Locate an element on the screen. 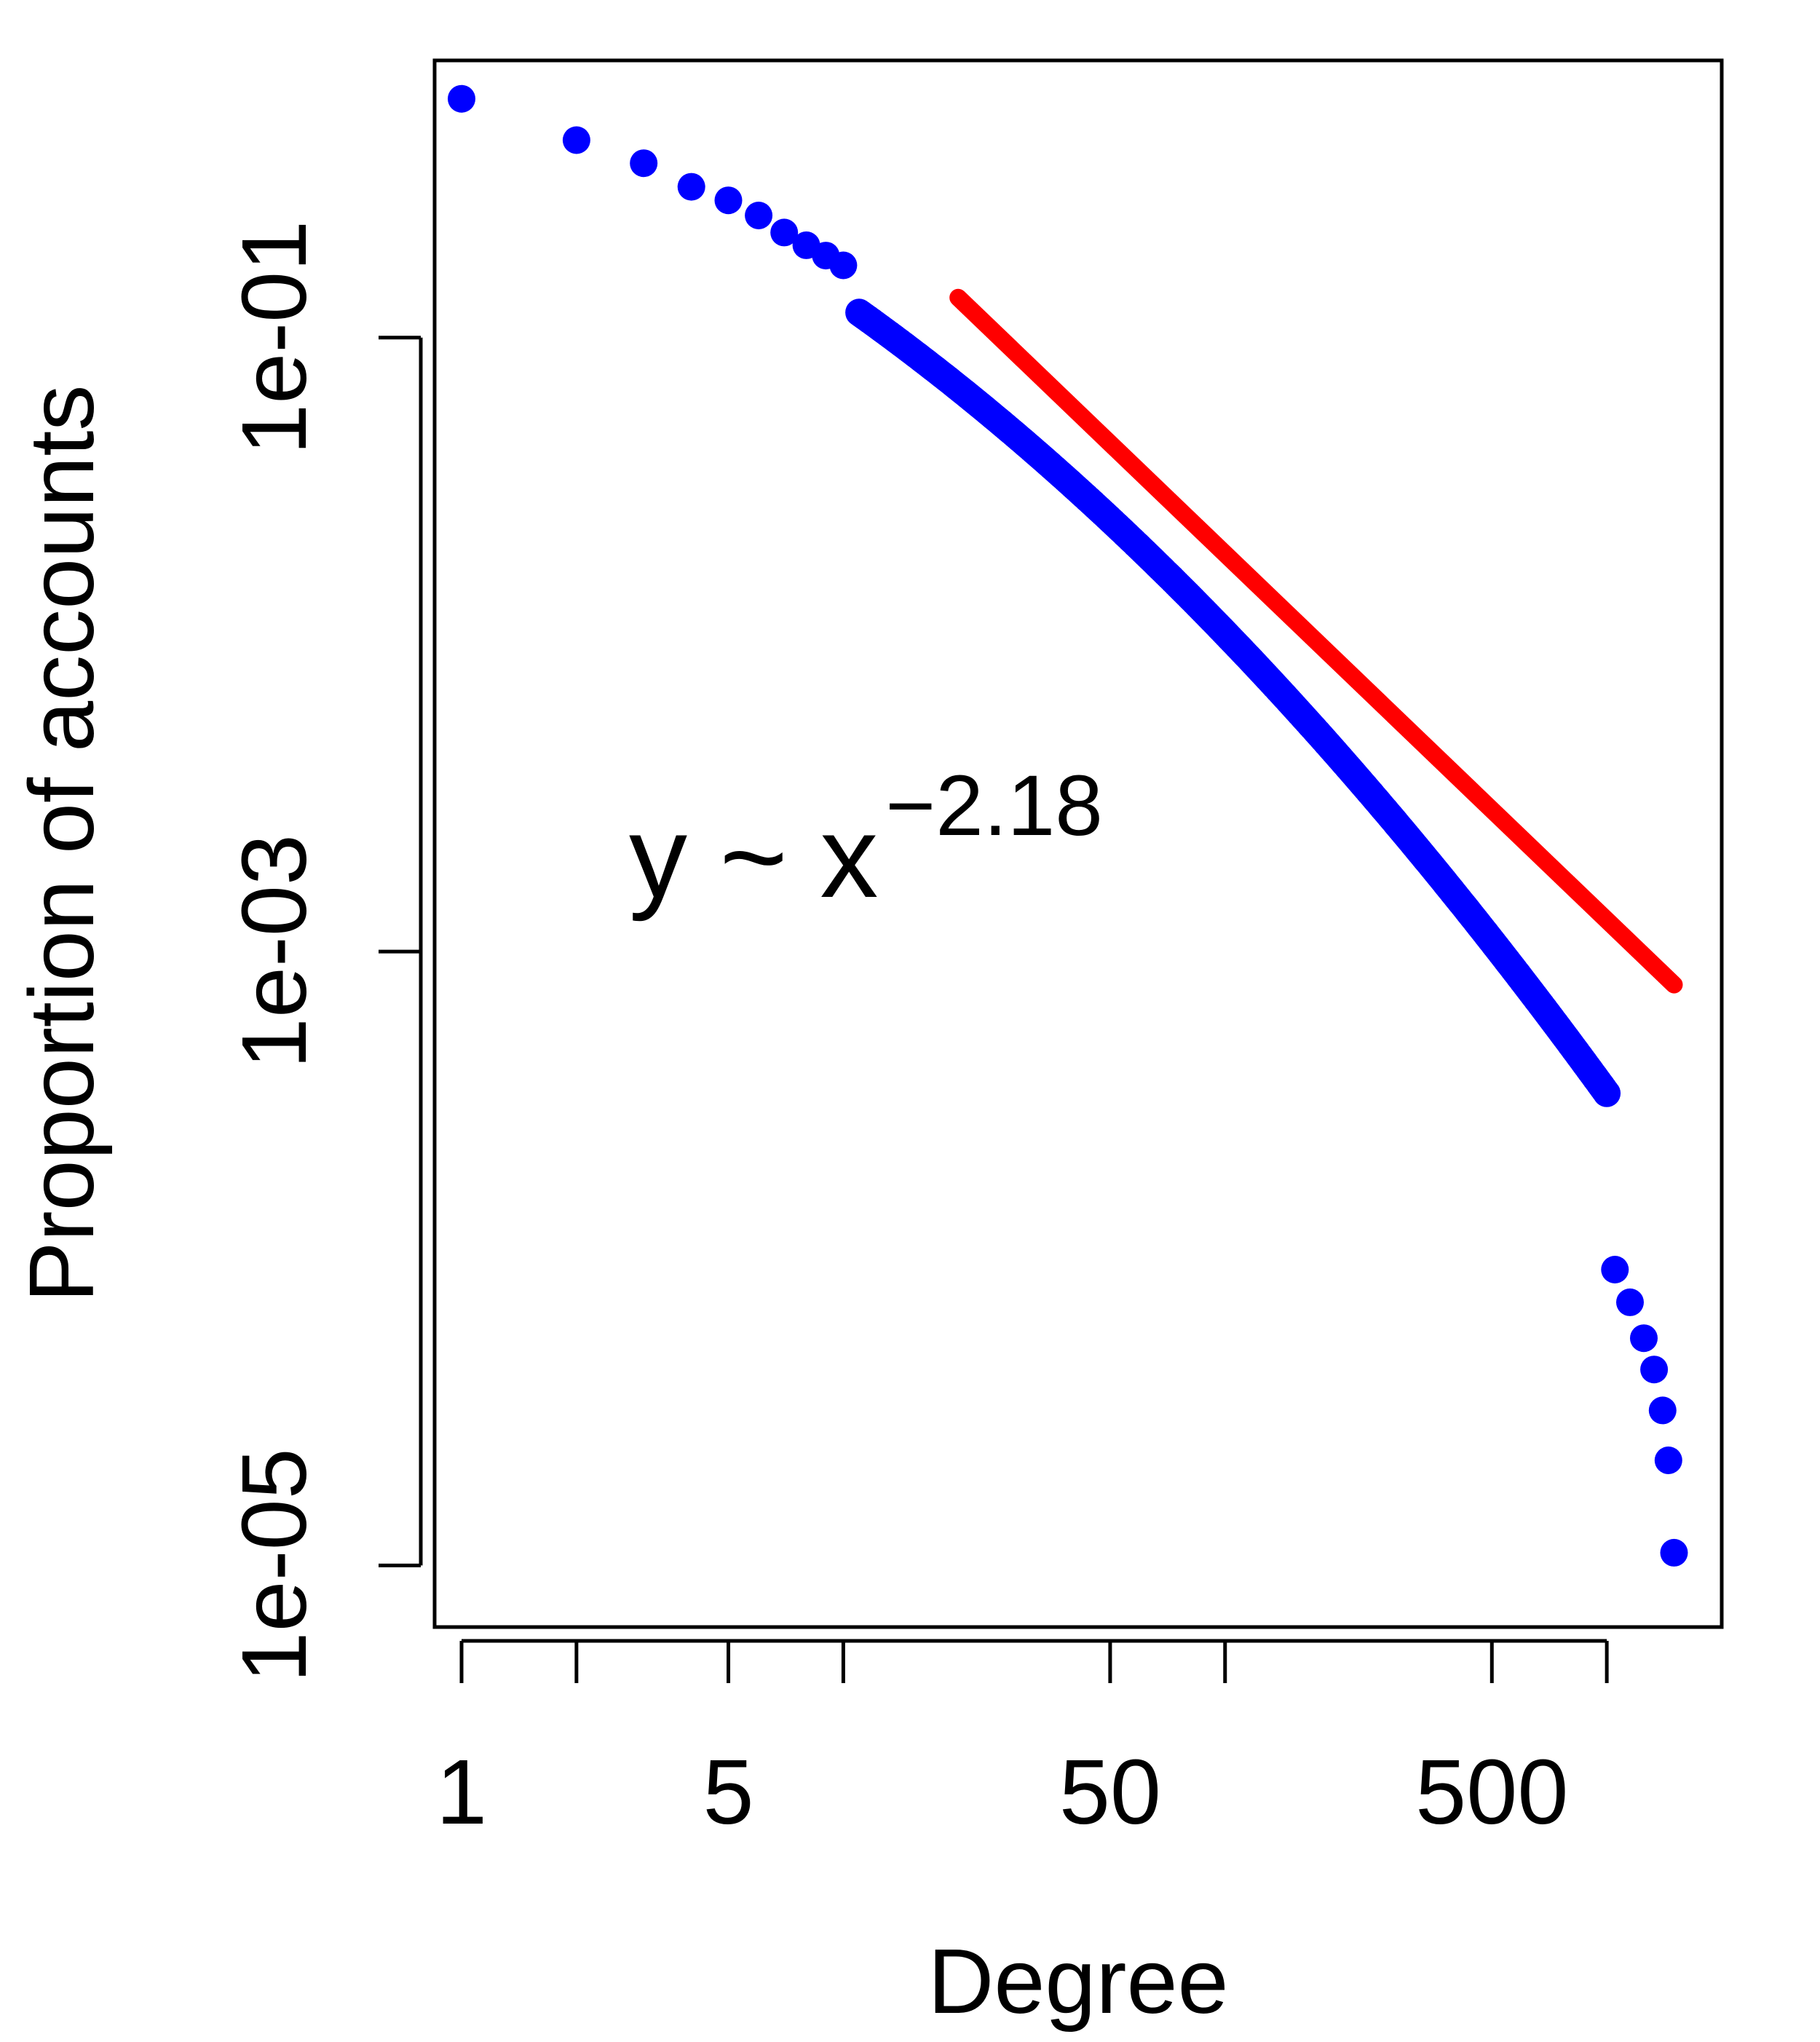 The image size is (1820, 2042). y-tick-label: 1e-05 is located at coordinates (274, 1565).